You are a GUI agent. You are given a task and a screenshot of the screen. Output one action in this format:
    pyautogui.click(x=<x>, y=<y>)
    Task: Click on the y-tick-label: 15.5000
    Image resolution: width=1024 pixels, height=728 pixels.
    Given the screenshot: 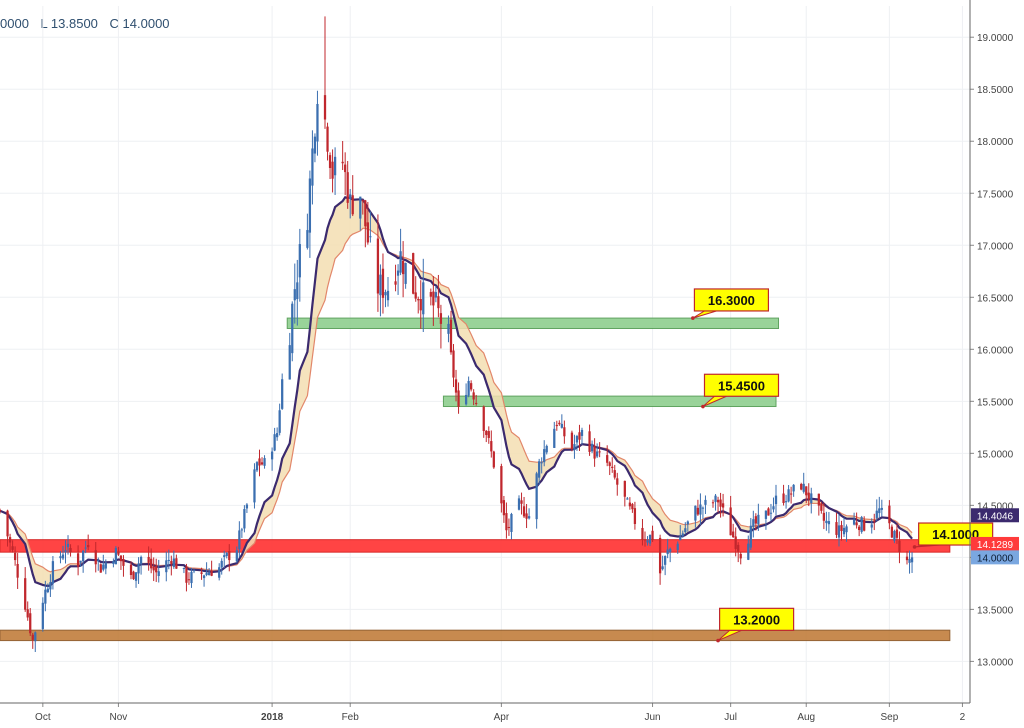 What is the action you would take?
    pyautogui.click(x=995, y=402)
    